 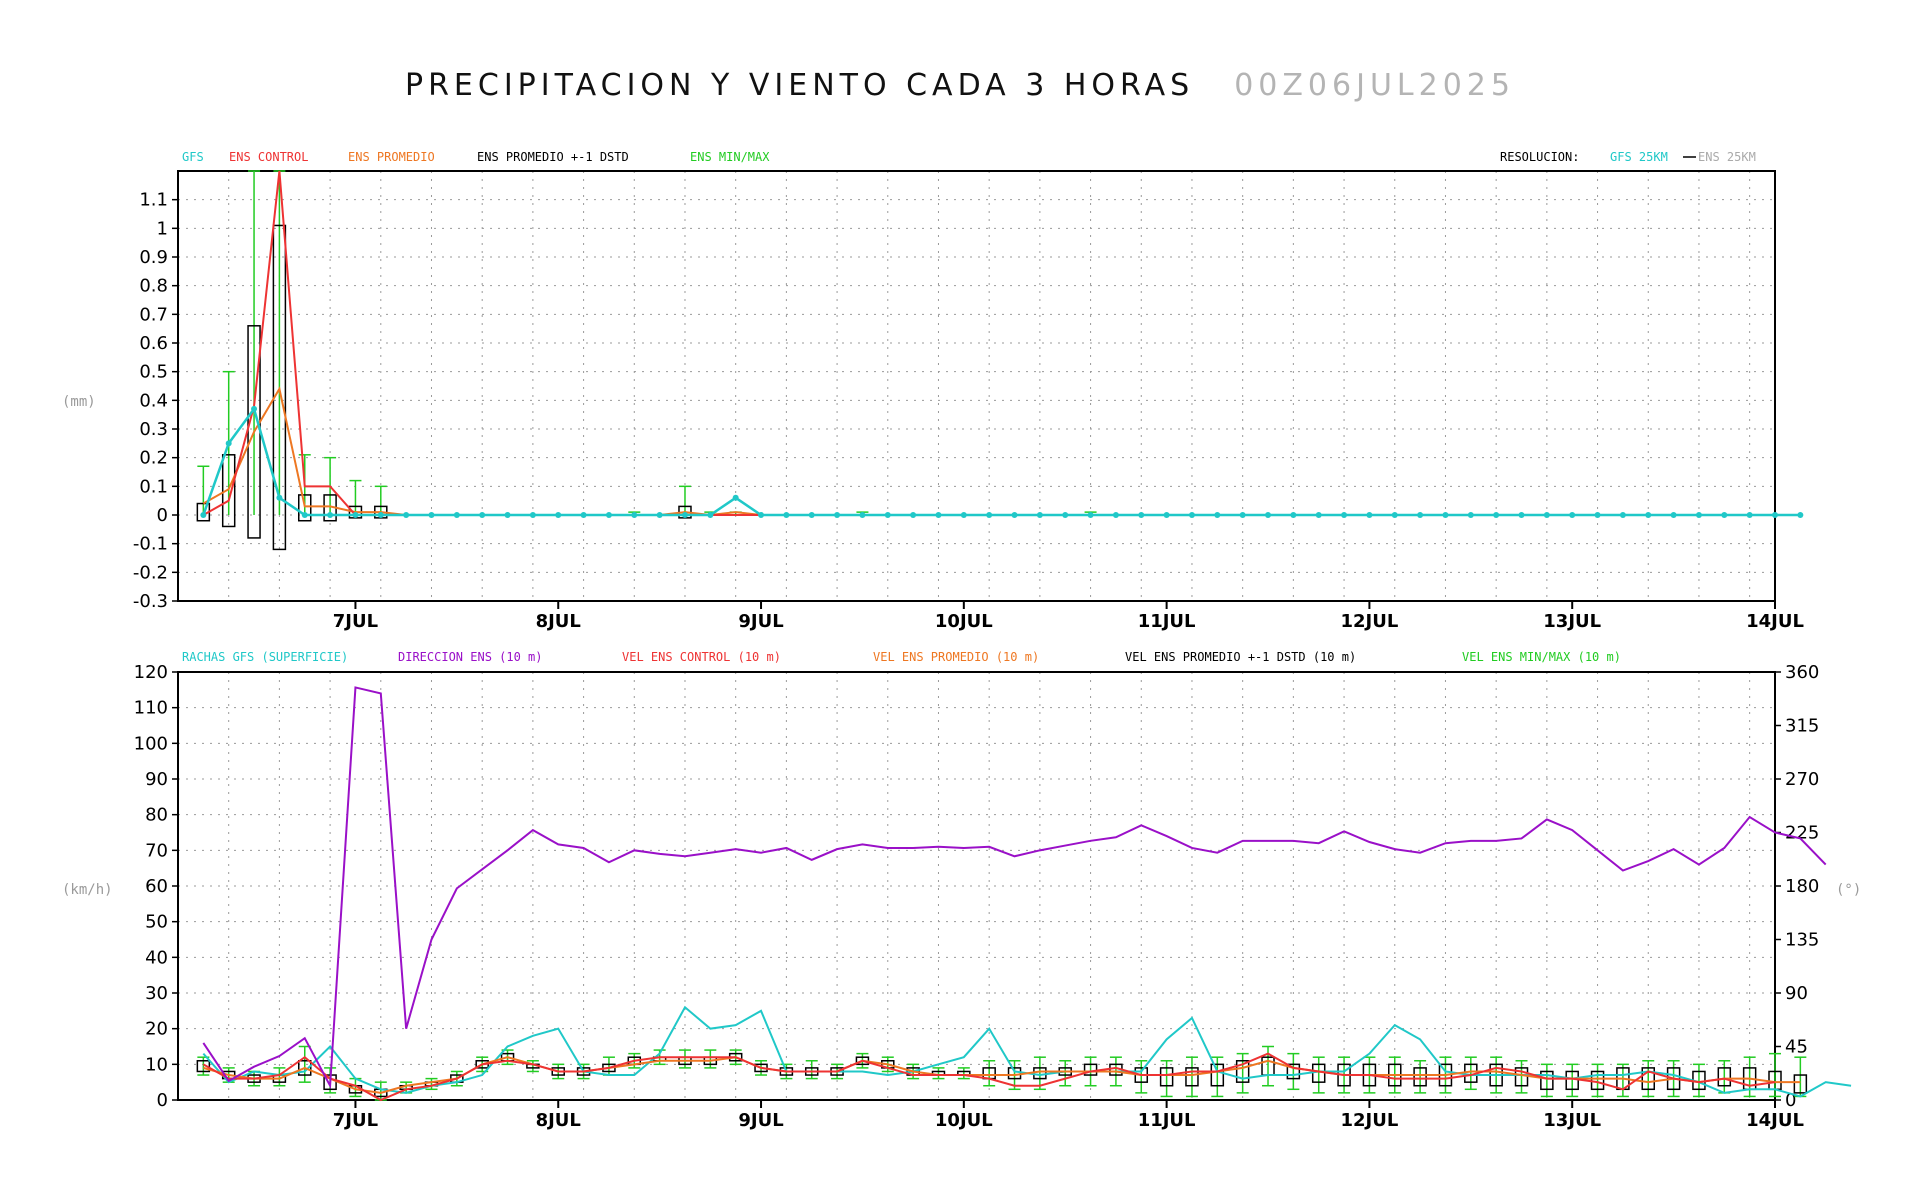 What do you see at coordinates (156, 1064) in the screenshot?
I see `y-tick-label: 10` at bounding box center [156, 1064].